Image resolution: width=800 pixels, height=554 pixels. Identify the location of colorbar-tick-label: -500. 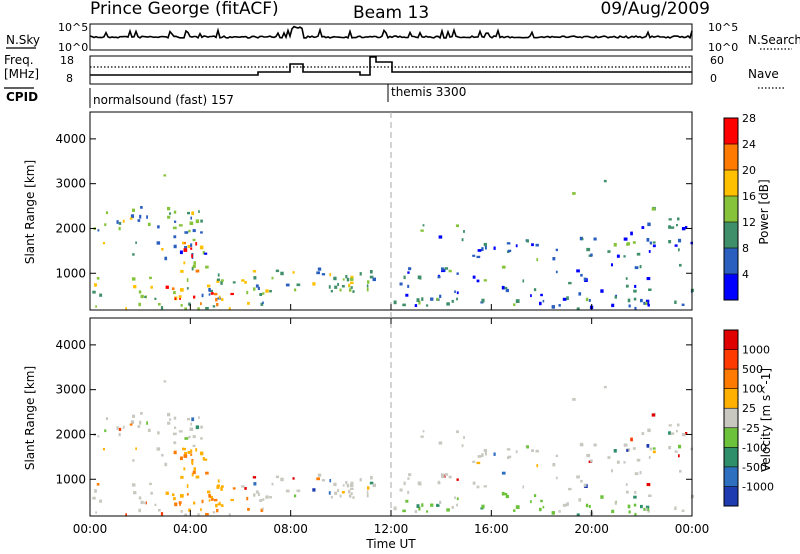
(754, 467).